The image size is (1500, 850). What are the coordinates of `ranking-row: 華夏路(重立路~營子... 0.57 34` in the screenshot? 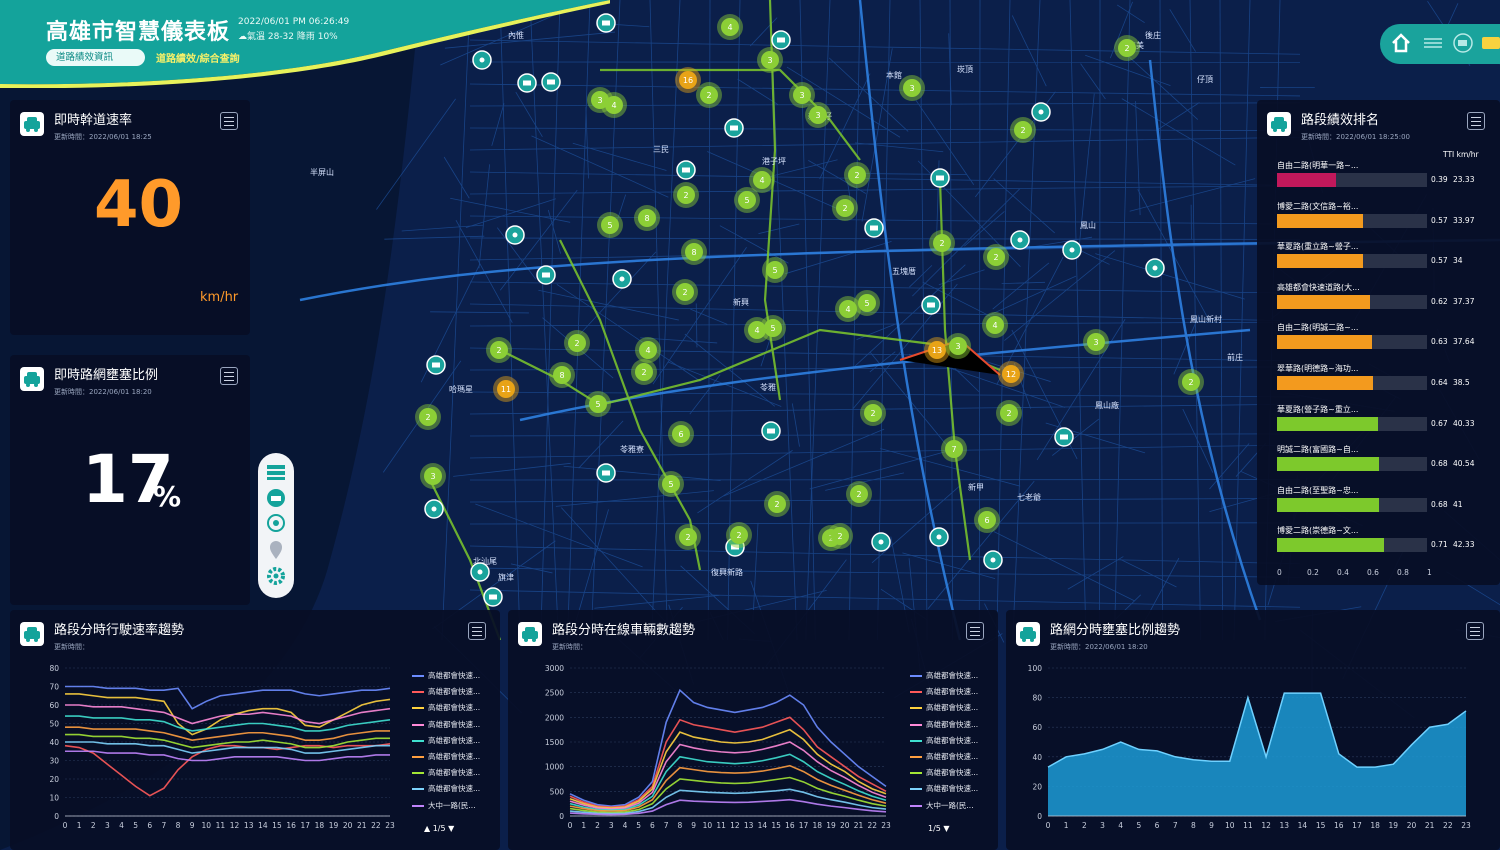 It's located at (1377, 261).